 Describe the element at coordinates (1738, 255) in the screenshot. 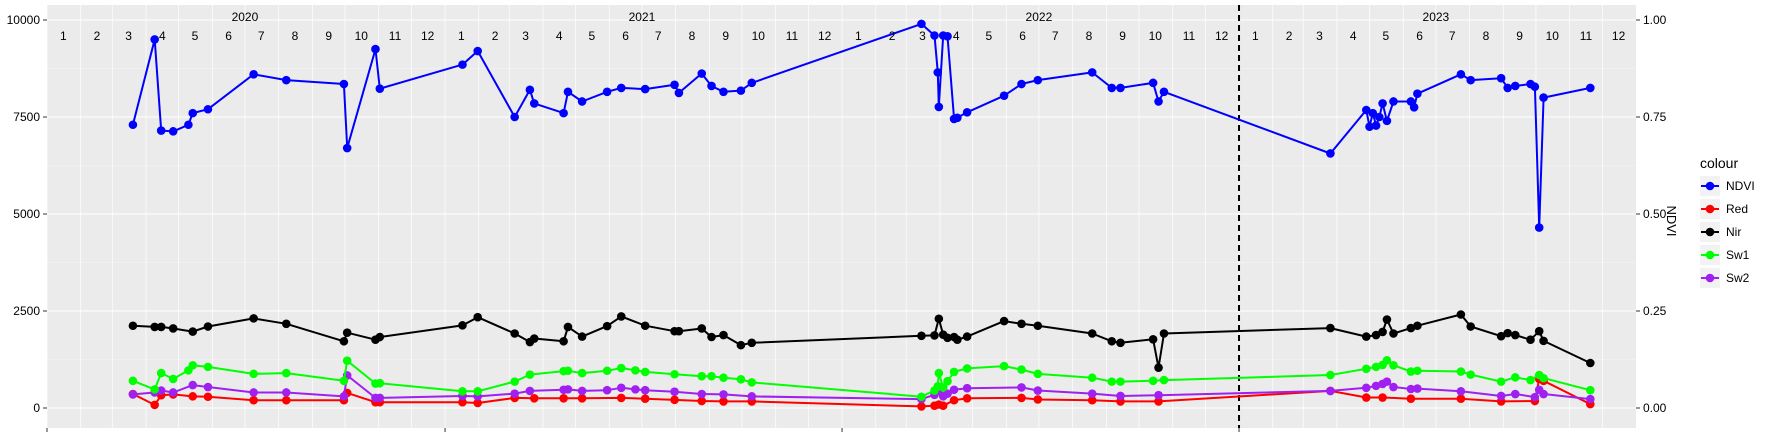

I see `legend-label: Sw1` at that location.